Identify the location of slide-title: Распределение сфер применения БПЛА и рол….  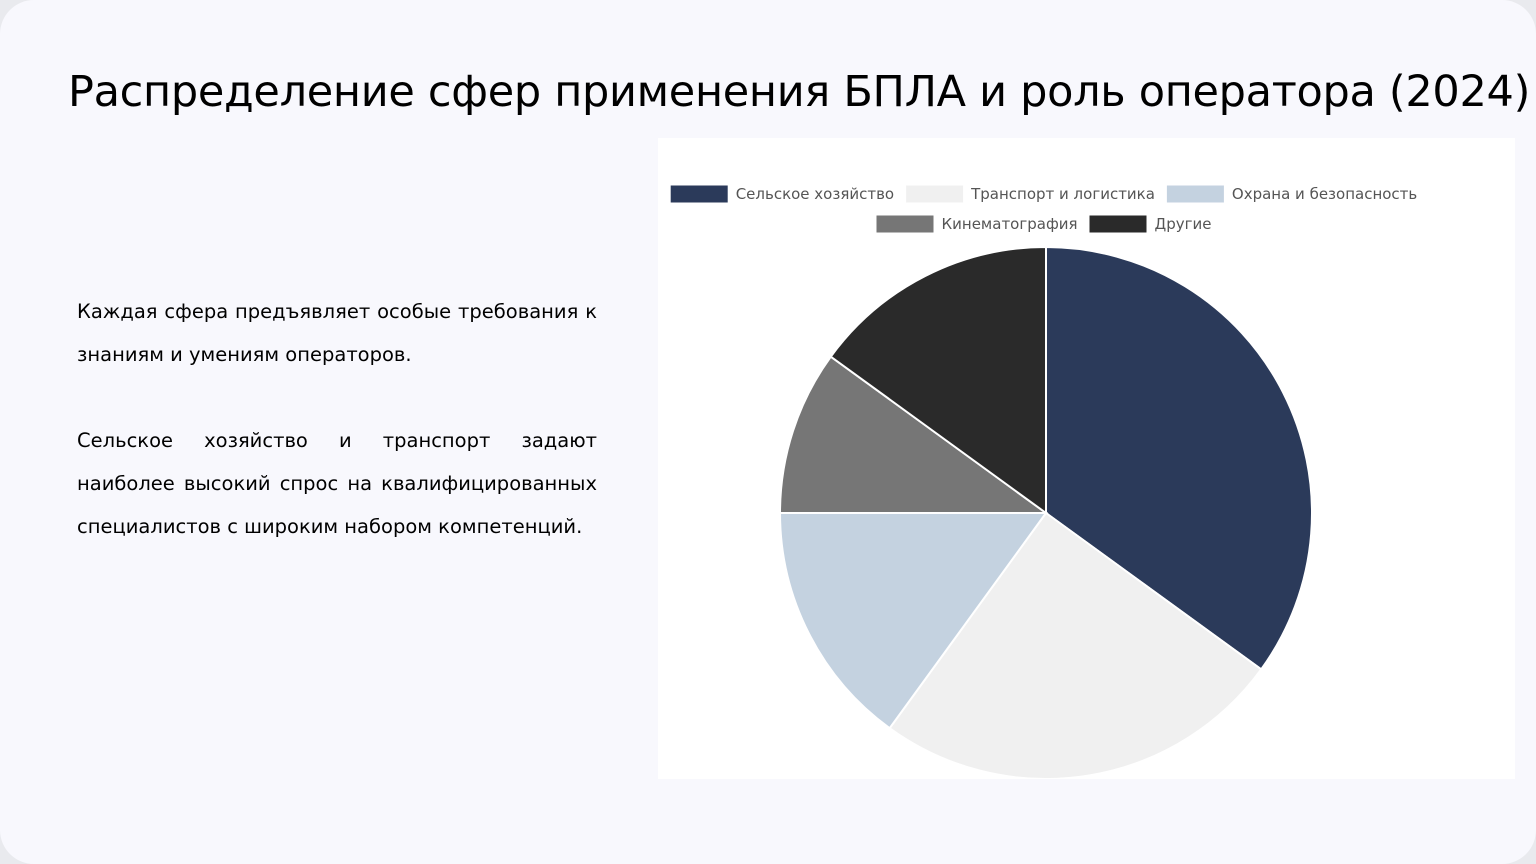
(799, 92).